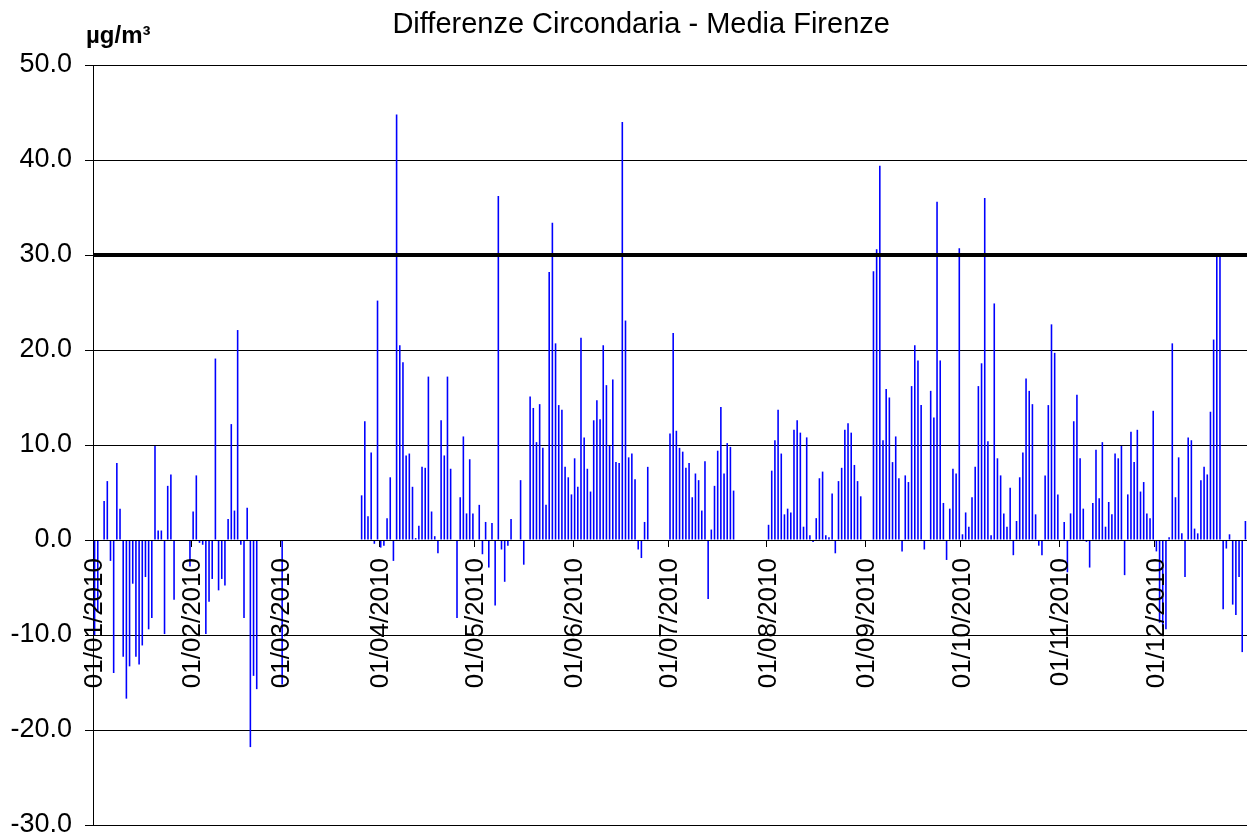 The height and width of the screenshot is (836, 1247). Describe the element at coordinates (668, 623) in the screenshot. I see `x-tick-label: 01/07/2010` at that location.